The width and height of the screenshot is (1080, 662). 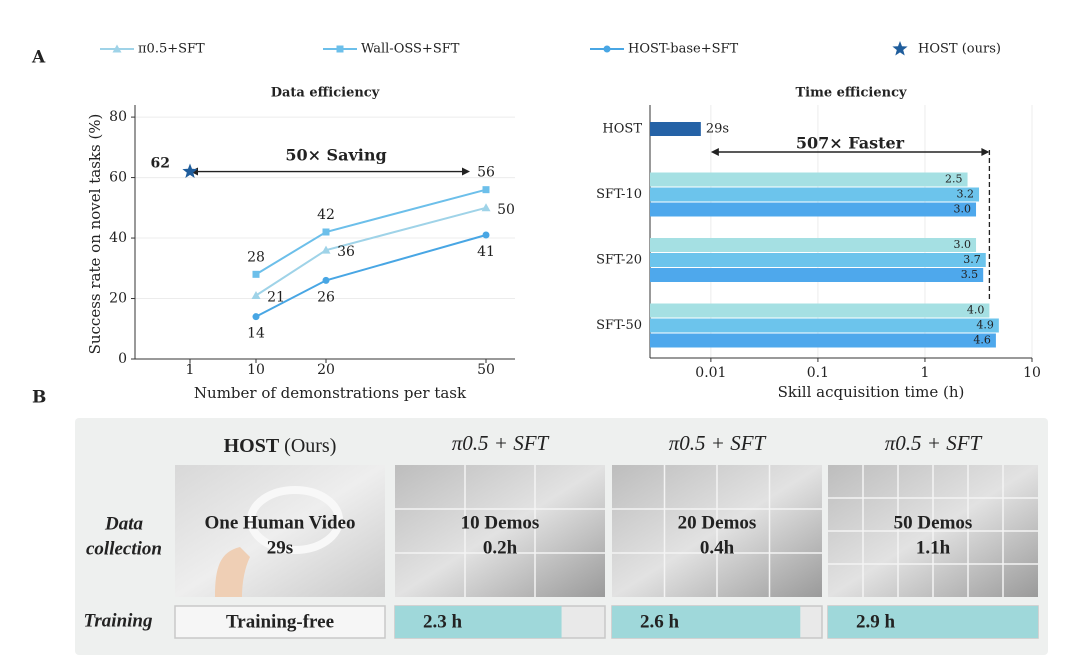 I want to click on data-label: 62, so click(x=160, y=164).